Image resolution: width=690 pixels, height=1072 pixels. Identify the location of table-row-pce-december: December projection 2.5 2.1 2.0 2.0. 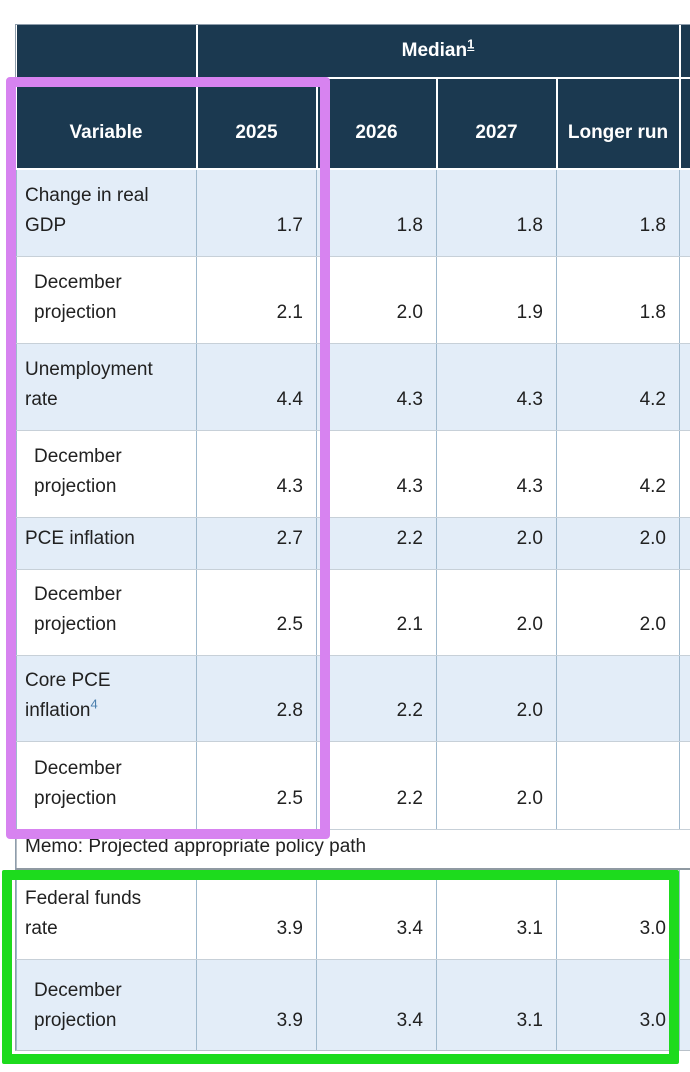
(353, 612).